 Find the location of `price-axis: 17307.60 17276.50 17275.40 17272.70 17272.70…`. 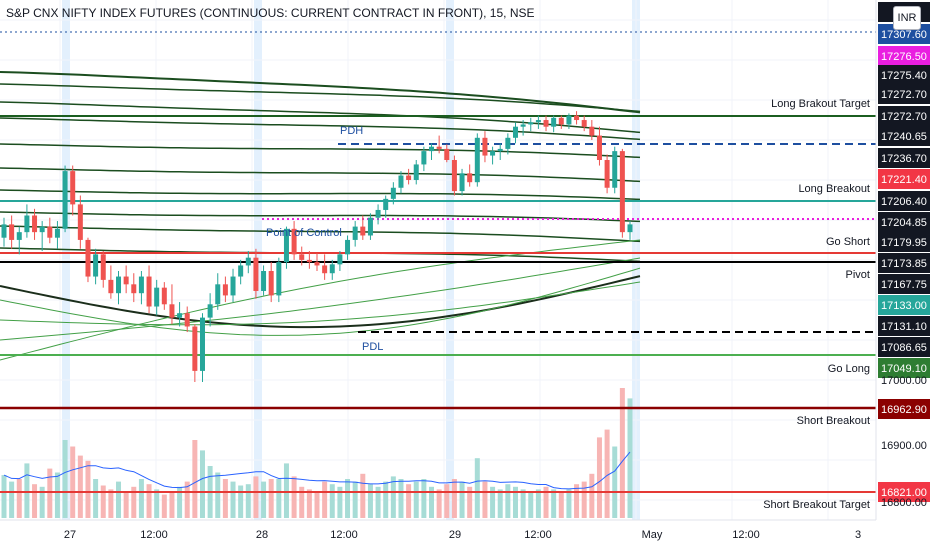

price-axis: 17307.60 17276.50 17275.40 17272.70 17272.70… is located at coordinates (903, 275).